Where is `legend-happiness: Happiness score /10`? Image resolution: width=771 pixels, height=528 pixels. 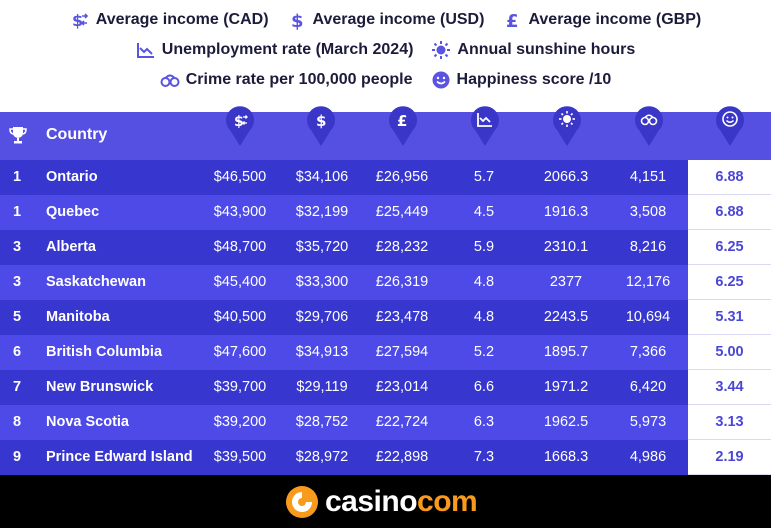
legend-happiness: Happiness score /10 is located at coordinates (521, 80).